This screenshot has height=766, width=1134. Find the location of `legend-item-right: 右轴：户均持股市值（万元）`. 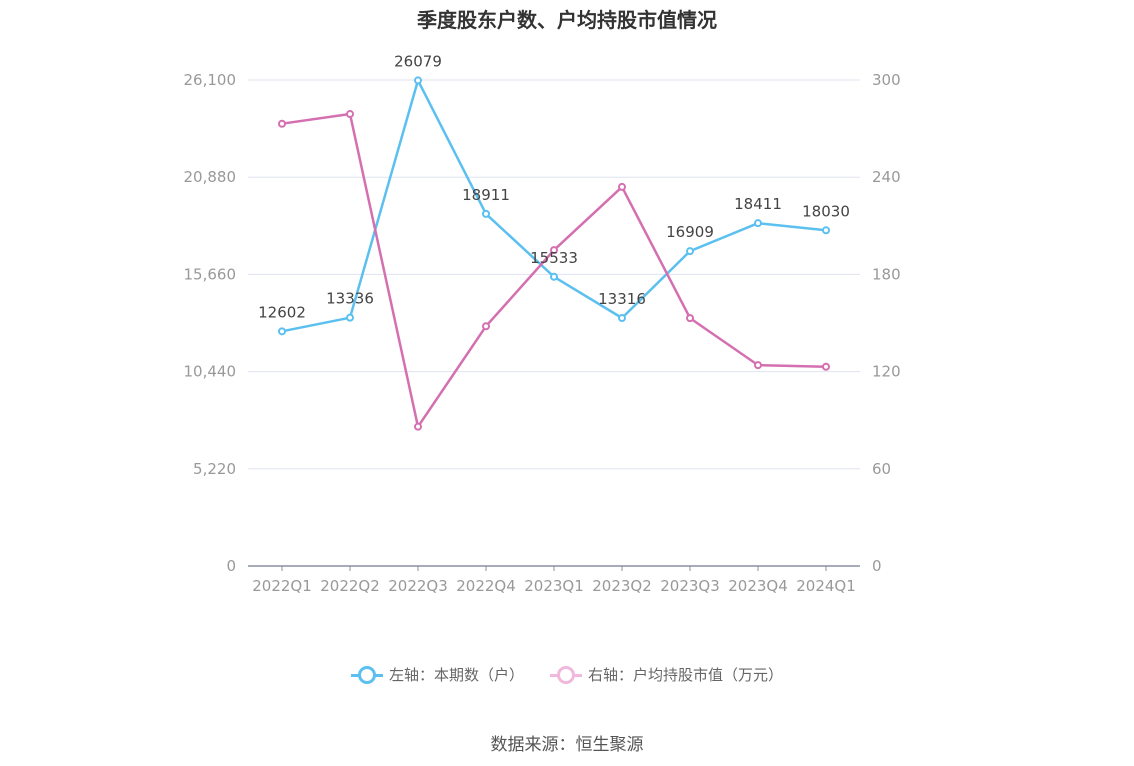

legend-item-right: 右轴：户均持股市值（万元） is located at coordinates (666, 674).